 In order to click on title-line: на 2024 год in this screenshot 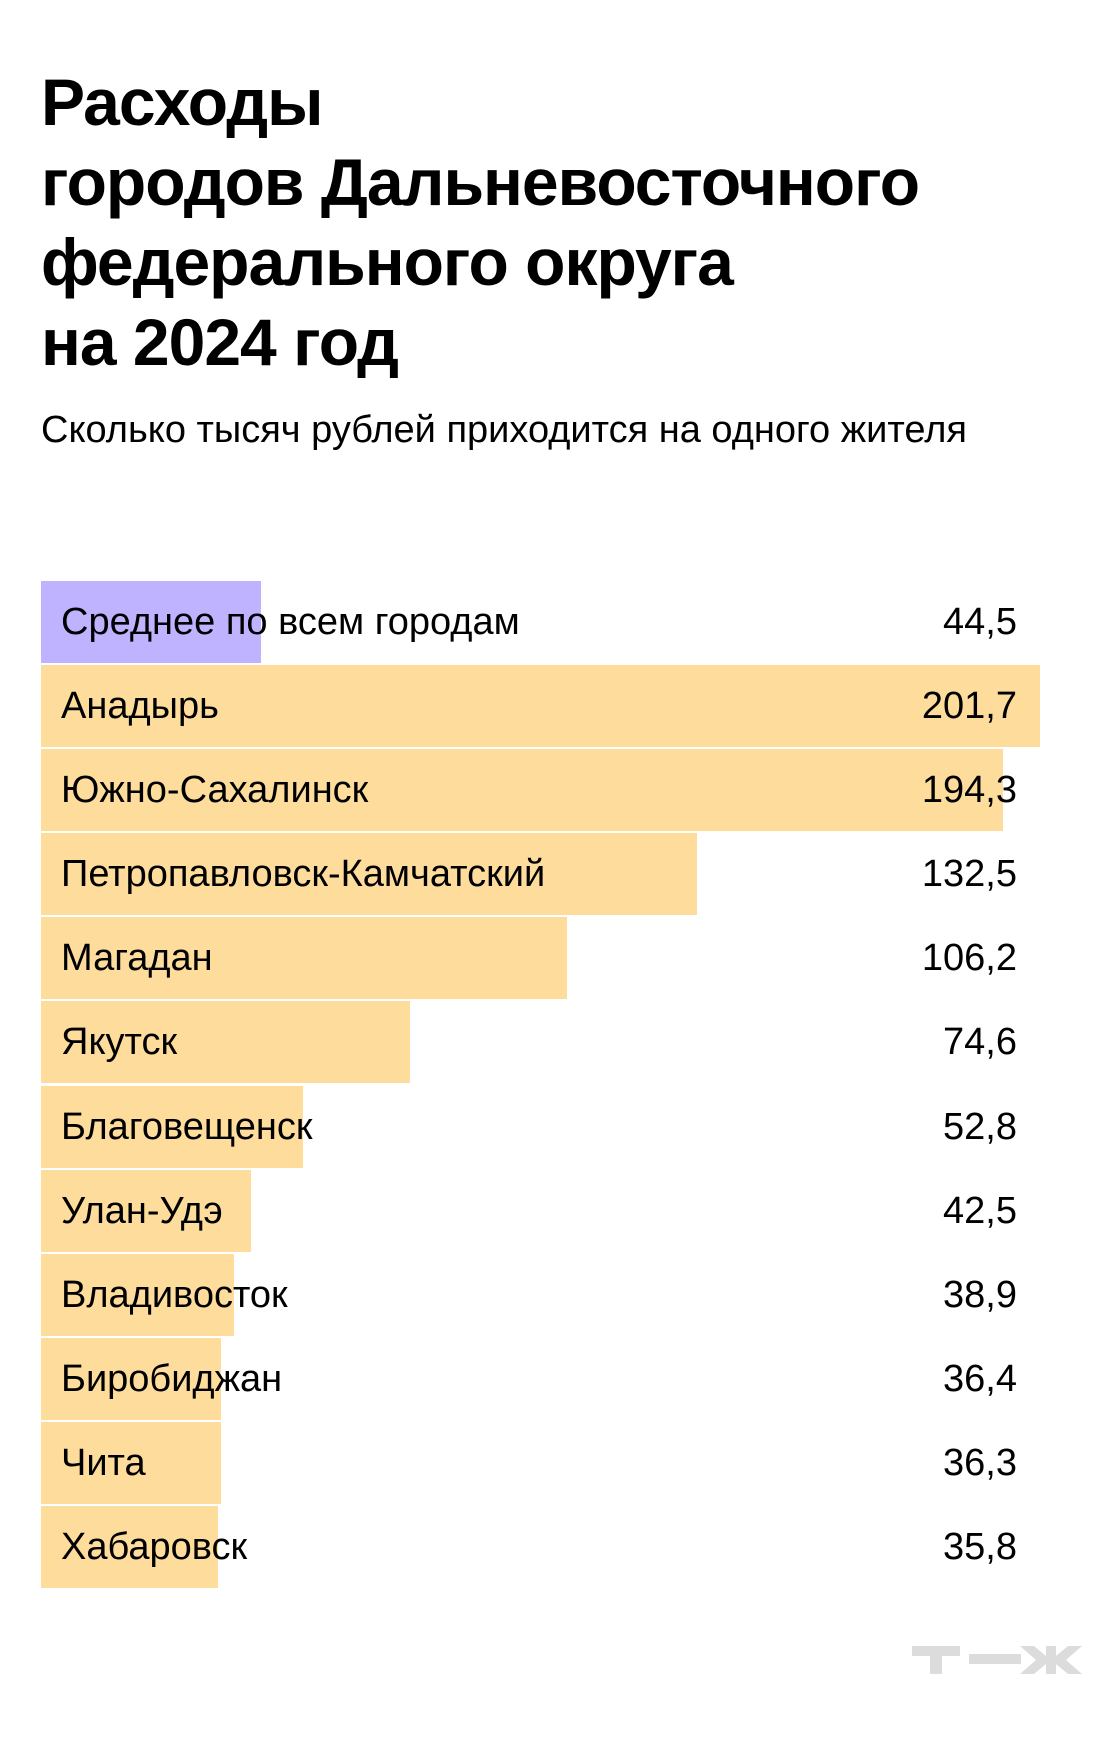, I will do `click(220, 342)`.